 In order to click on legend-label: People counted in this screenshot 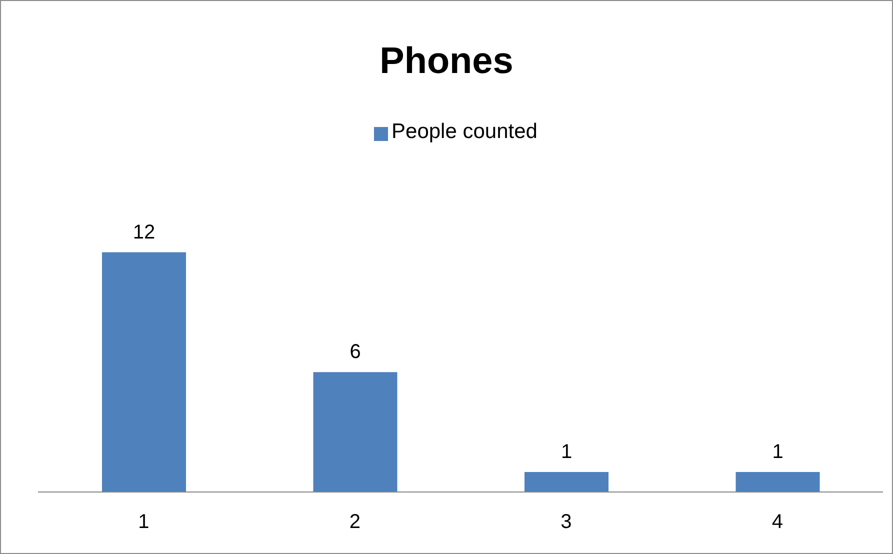, I will do `click(465, 131)`.